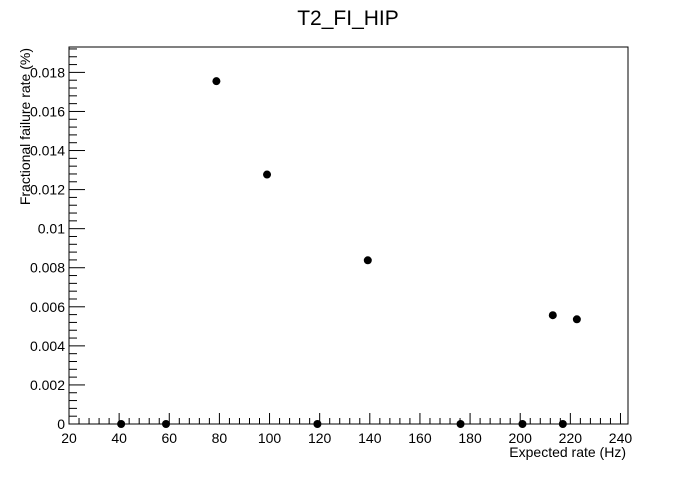  What do you see at coordinates (220, 438) in the screenshot?
I see `x-tick-label: 80` at bounding box center [220, 438].